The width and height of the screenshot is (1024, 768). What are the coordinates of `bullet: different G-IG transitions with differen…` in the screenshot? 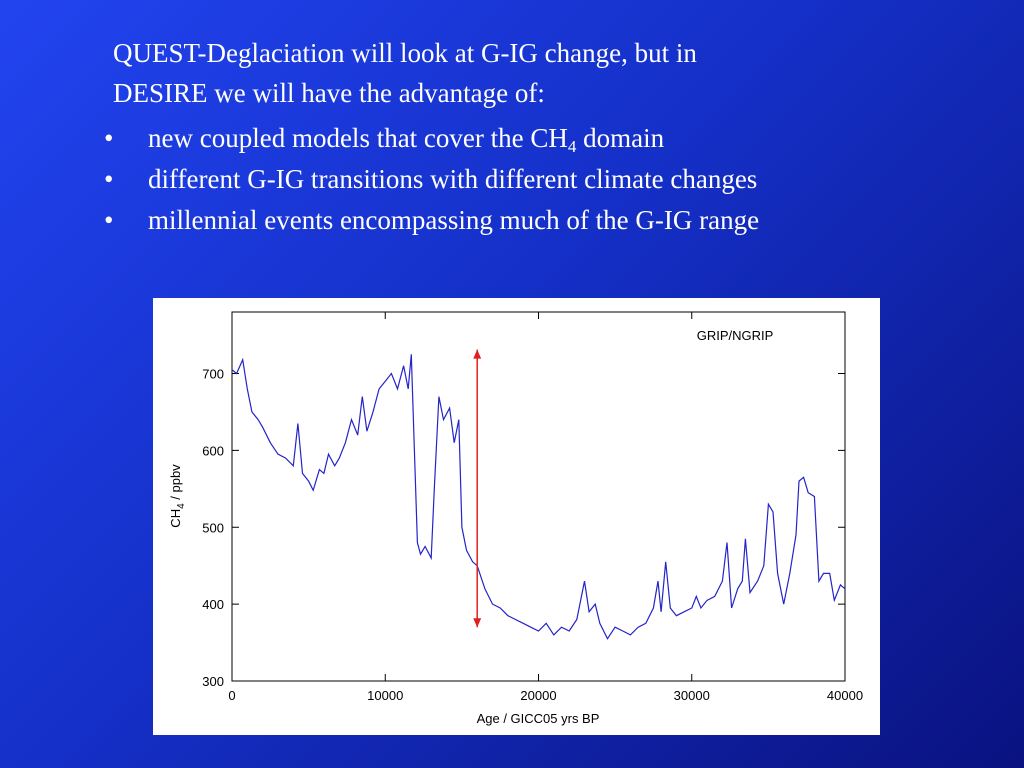 It's located at (431, 179).